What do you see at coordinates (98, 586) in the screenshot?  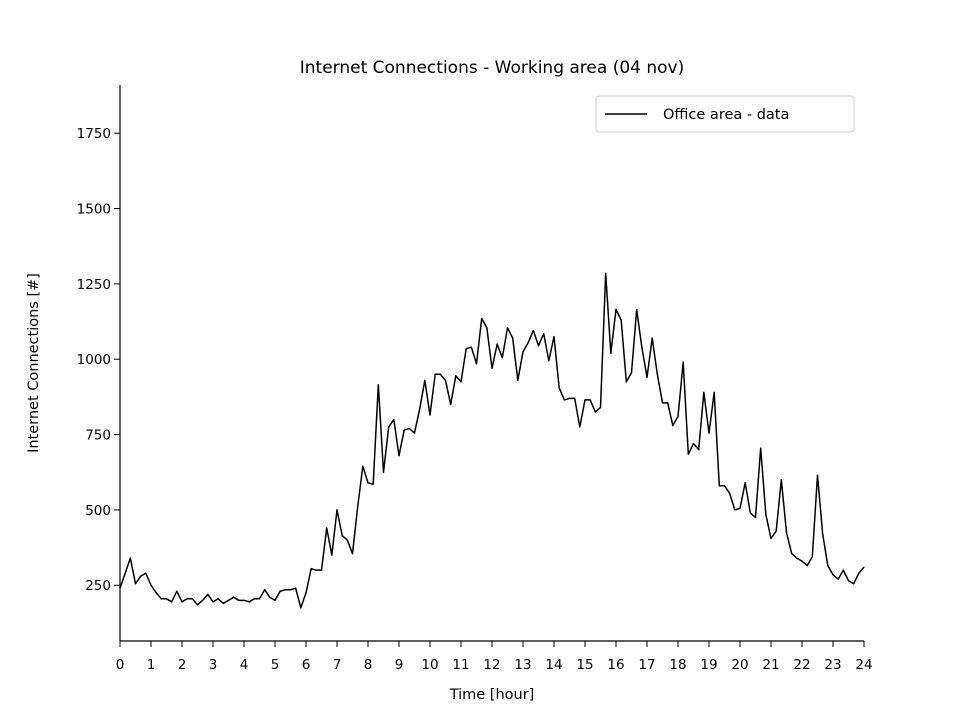 I see `y-tick-label: 250` at bounding box center [98, 586].